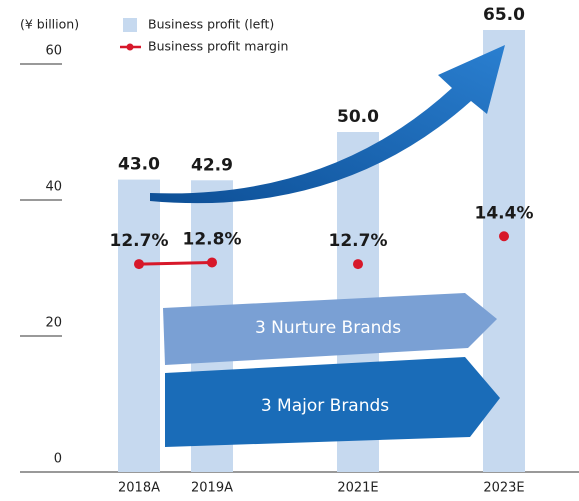 The width and height of the screenshot is (579, 501). Describe the element at coordinates (139, 165) in the screenshot. I see `value-label: 43.0` at that location.